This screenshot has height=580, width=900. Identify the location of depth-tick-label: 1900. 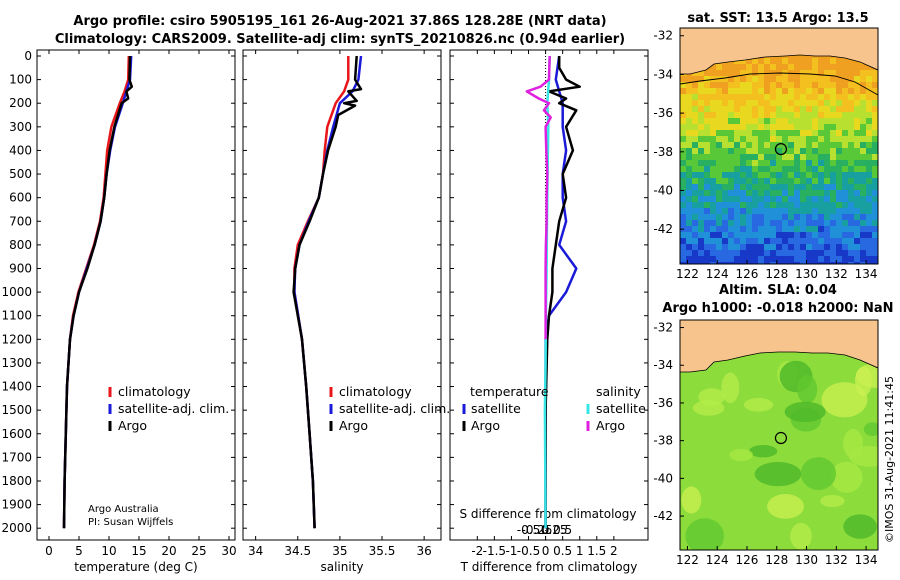
(16, 505).